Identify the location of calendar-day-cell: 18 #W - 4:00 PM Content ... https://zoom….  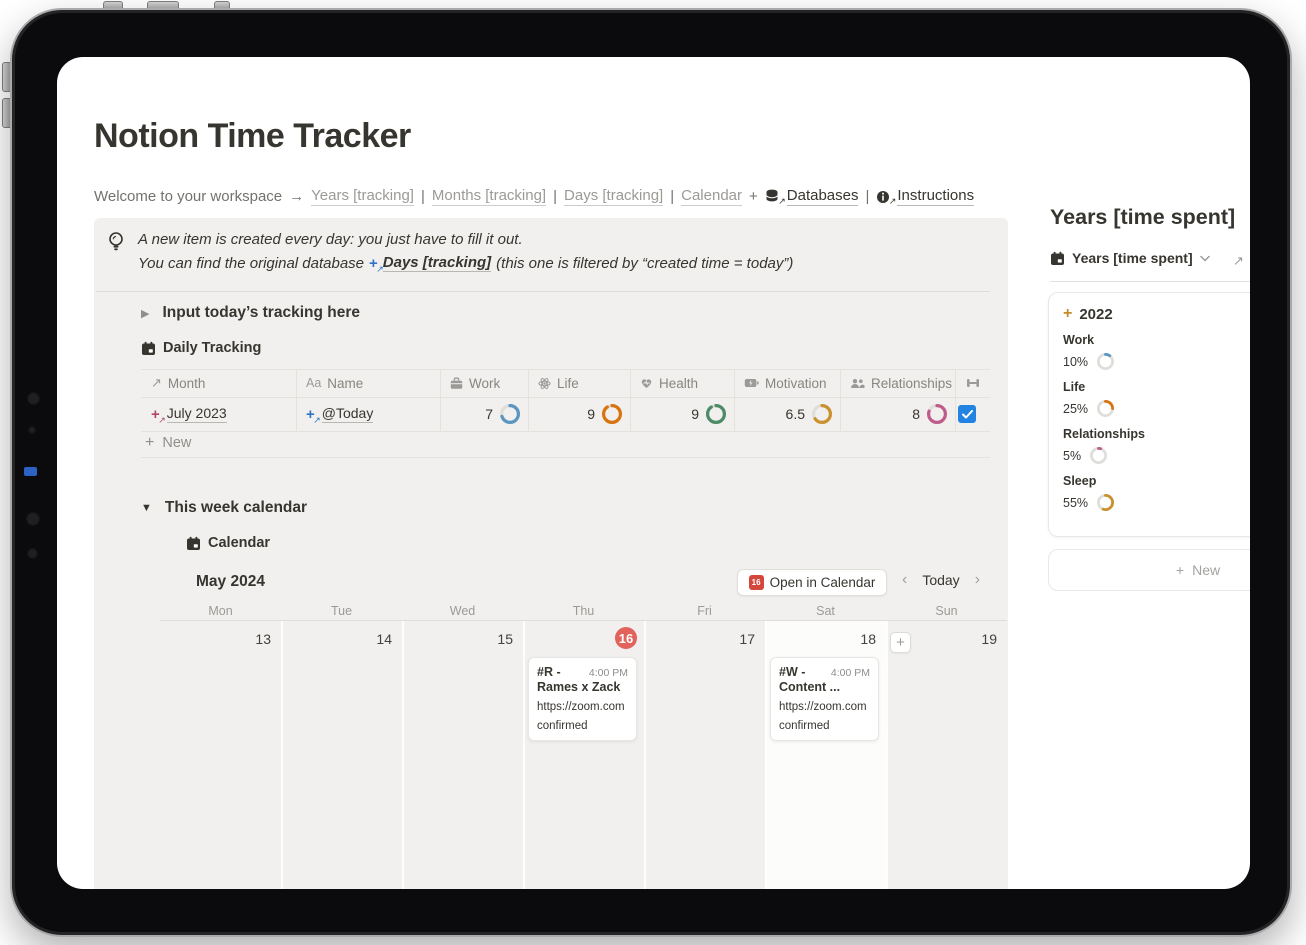
(825, 755).